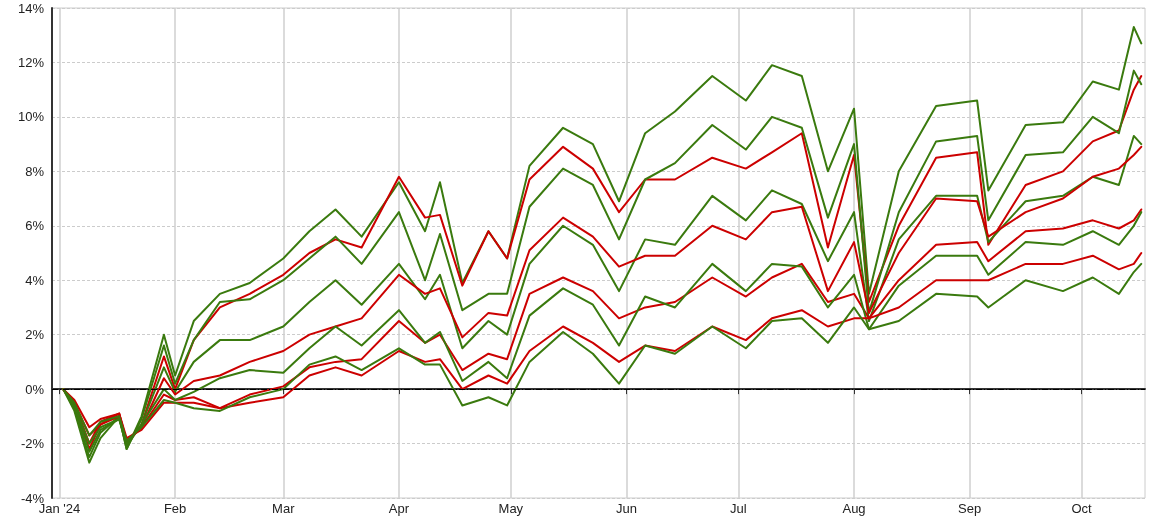  Describe the element at coordinates (35, 389) in the screenshot. I see `y-tick-label: 0%` at that location.